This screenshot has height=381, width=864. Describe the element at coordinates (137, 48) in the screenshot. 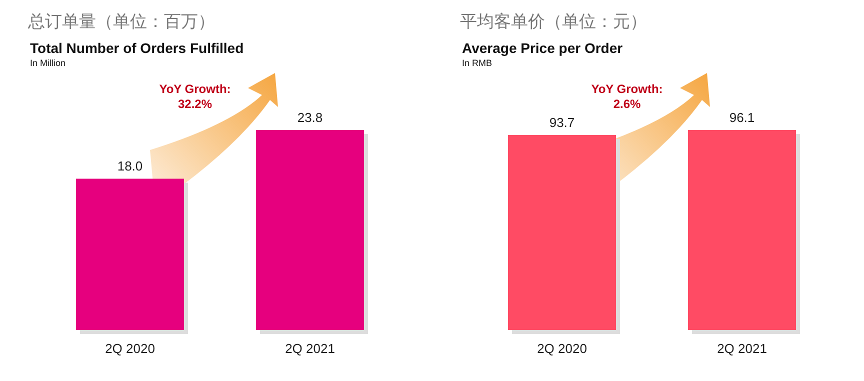

I see `chart-subtitle: Total Number of Orders Fulfilled` at that location.